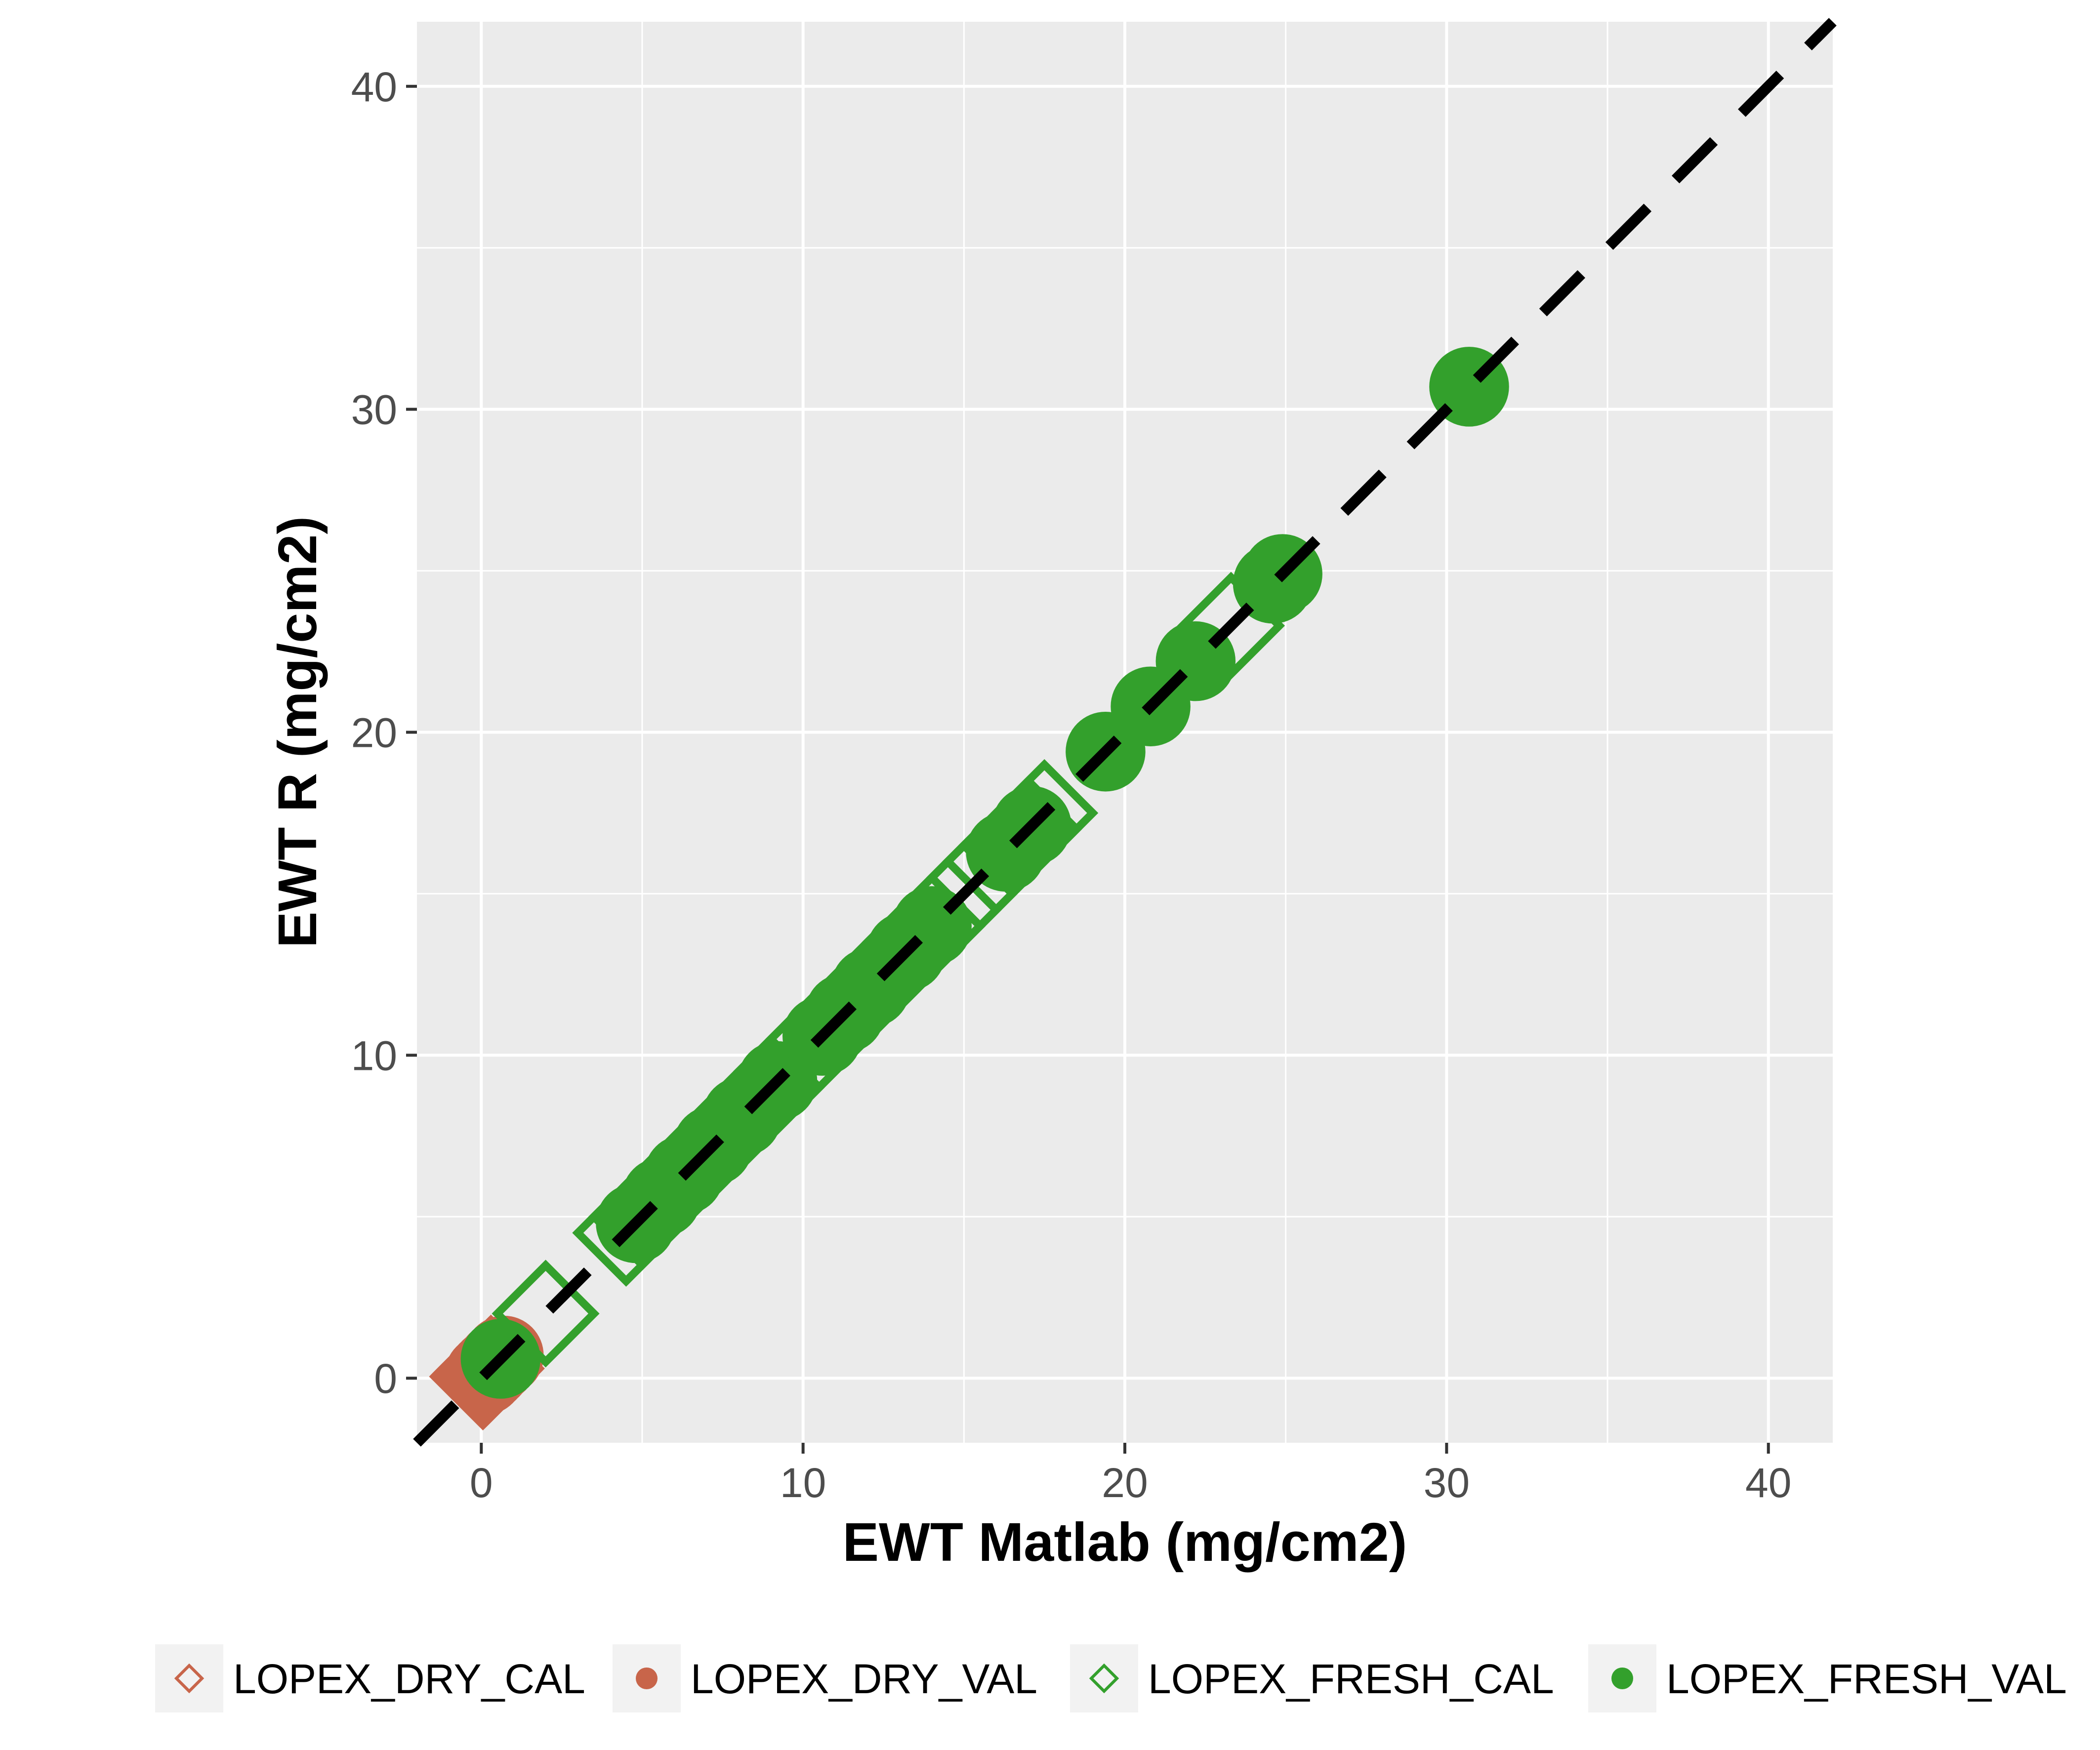  Describe the element at coordinates (803, 1483) in the screenshot. I see `x-tick-label: 10` at that location.